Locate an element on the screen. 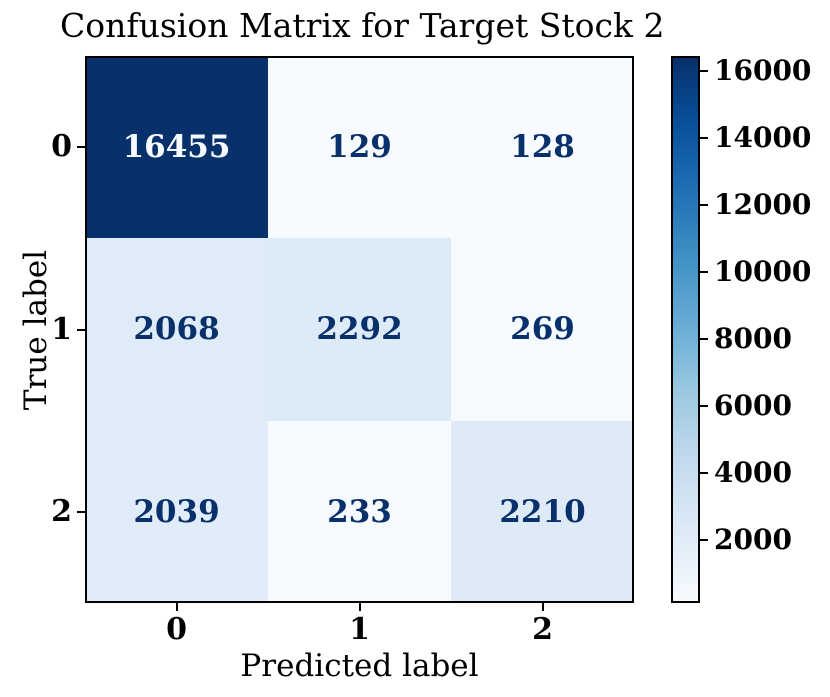 The height and width of the screenshot is (697, 830). colorbar-tick-label-0: 2000 is located at coordinates (753, 540).